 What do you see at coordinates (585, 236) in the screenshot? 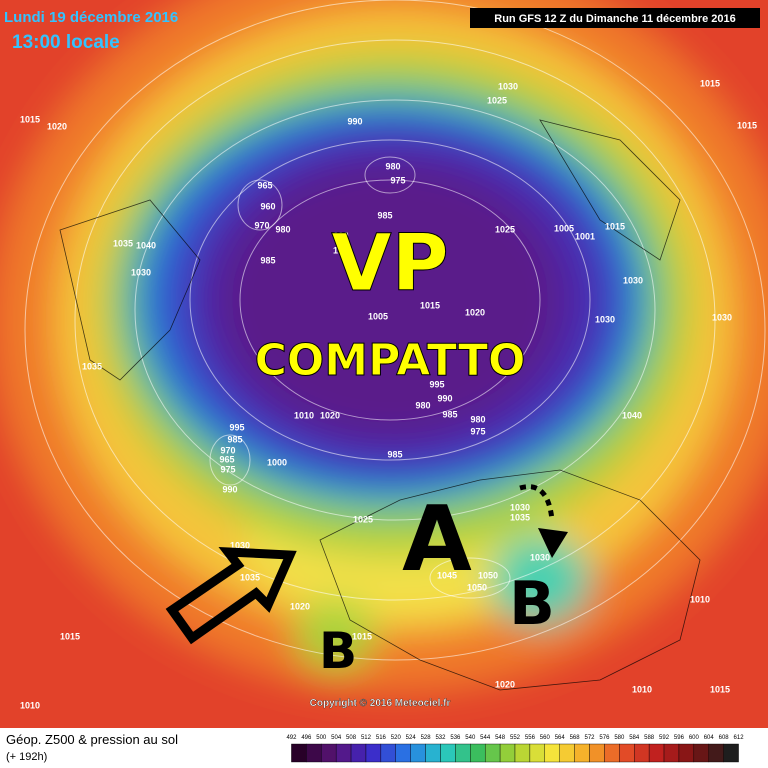
I see `pressure-label: 1001` at bounding box center [585, 236].